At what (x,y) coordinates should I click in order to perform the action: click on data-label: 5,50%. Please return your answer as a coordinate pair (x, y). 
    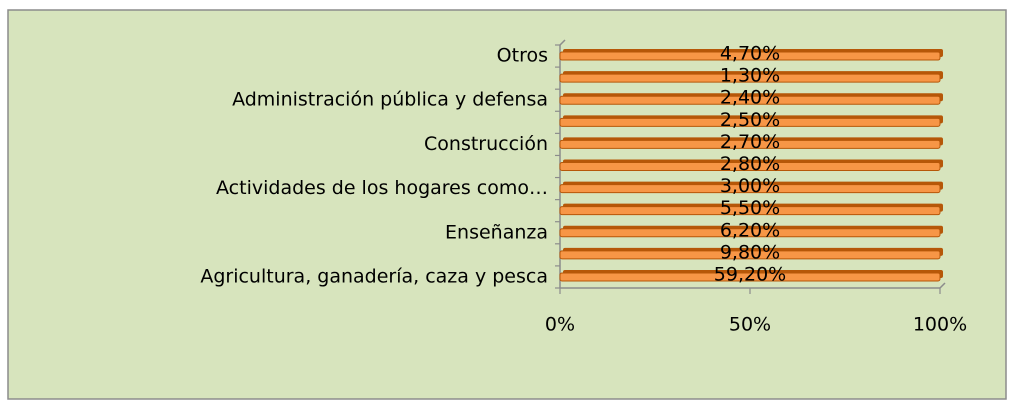
    Looking at the image, I should click on (750, 208).